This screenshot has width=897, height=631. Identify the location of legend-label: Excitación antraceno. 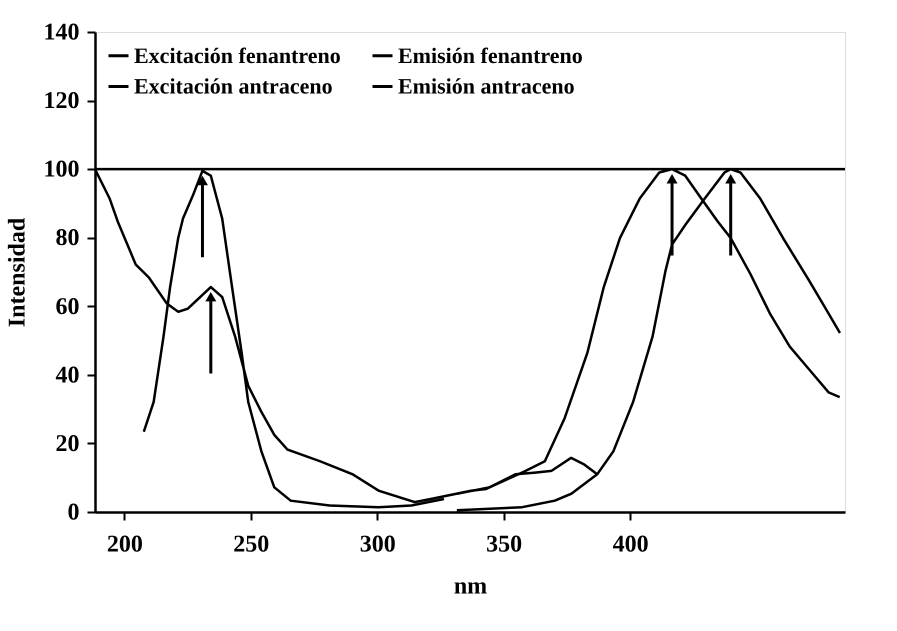
(233, 86).